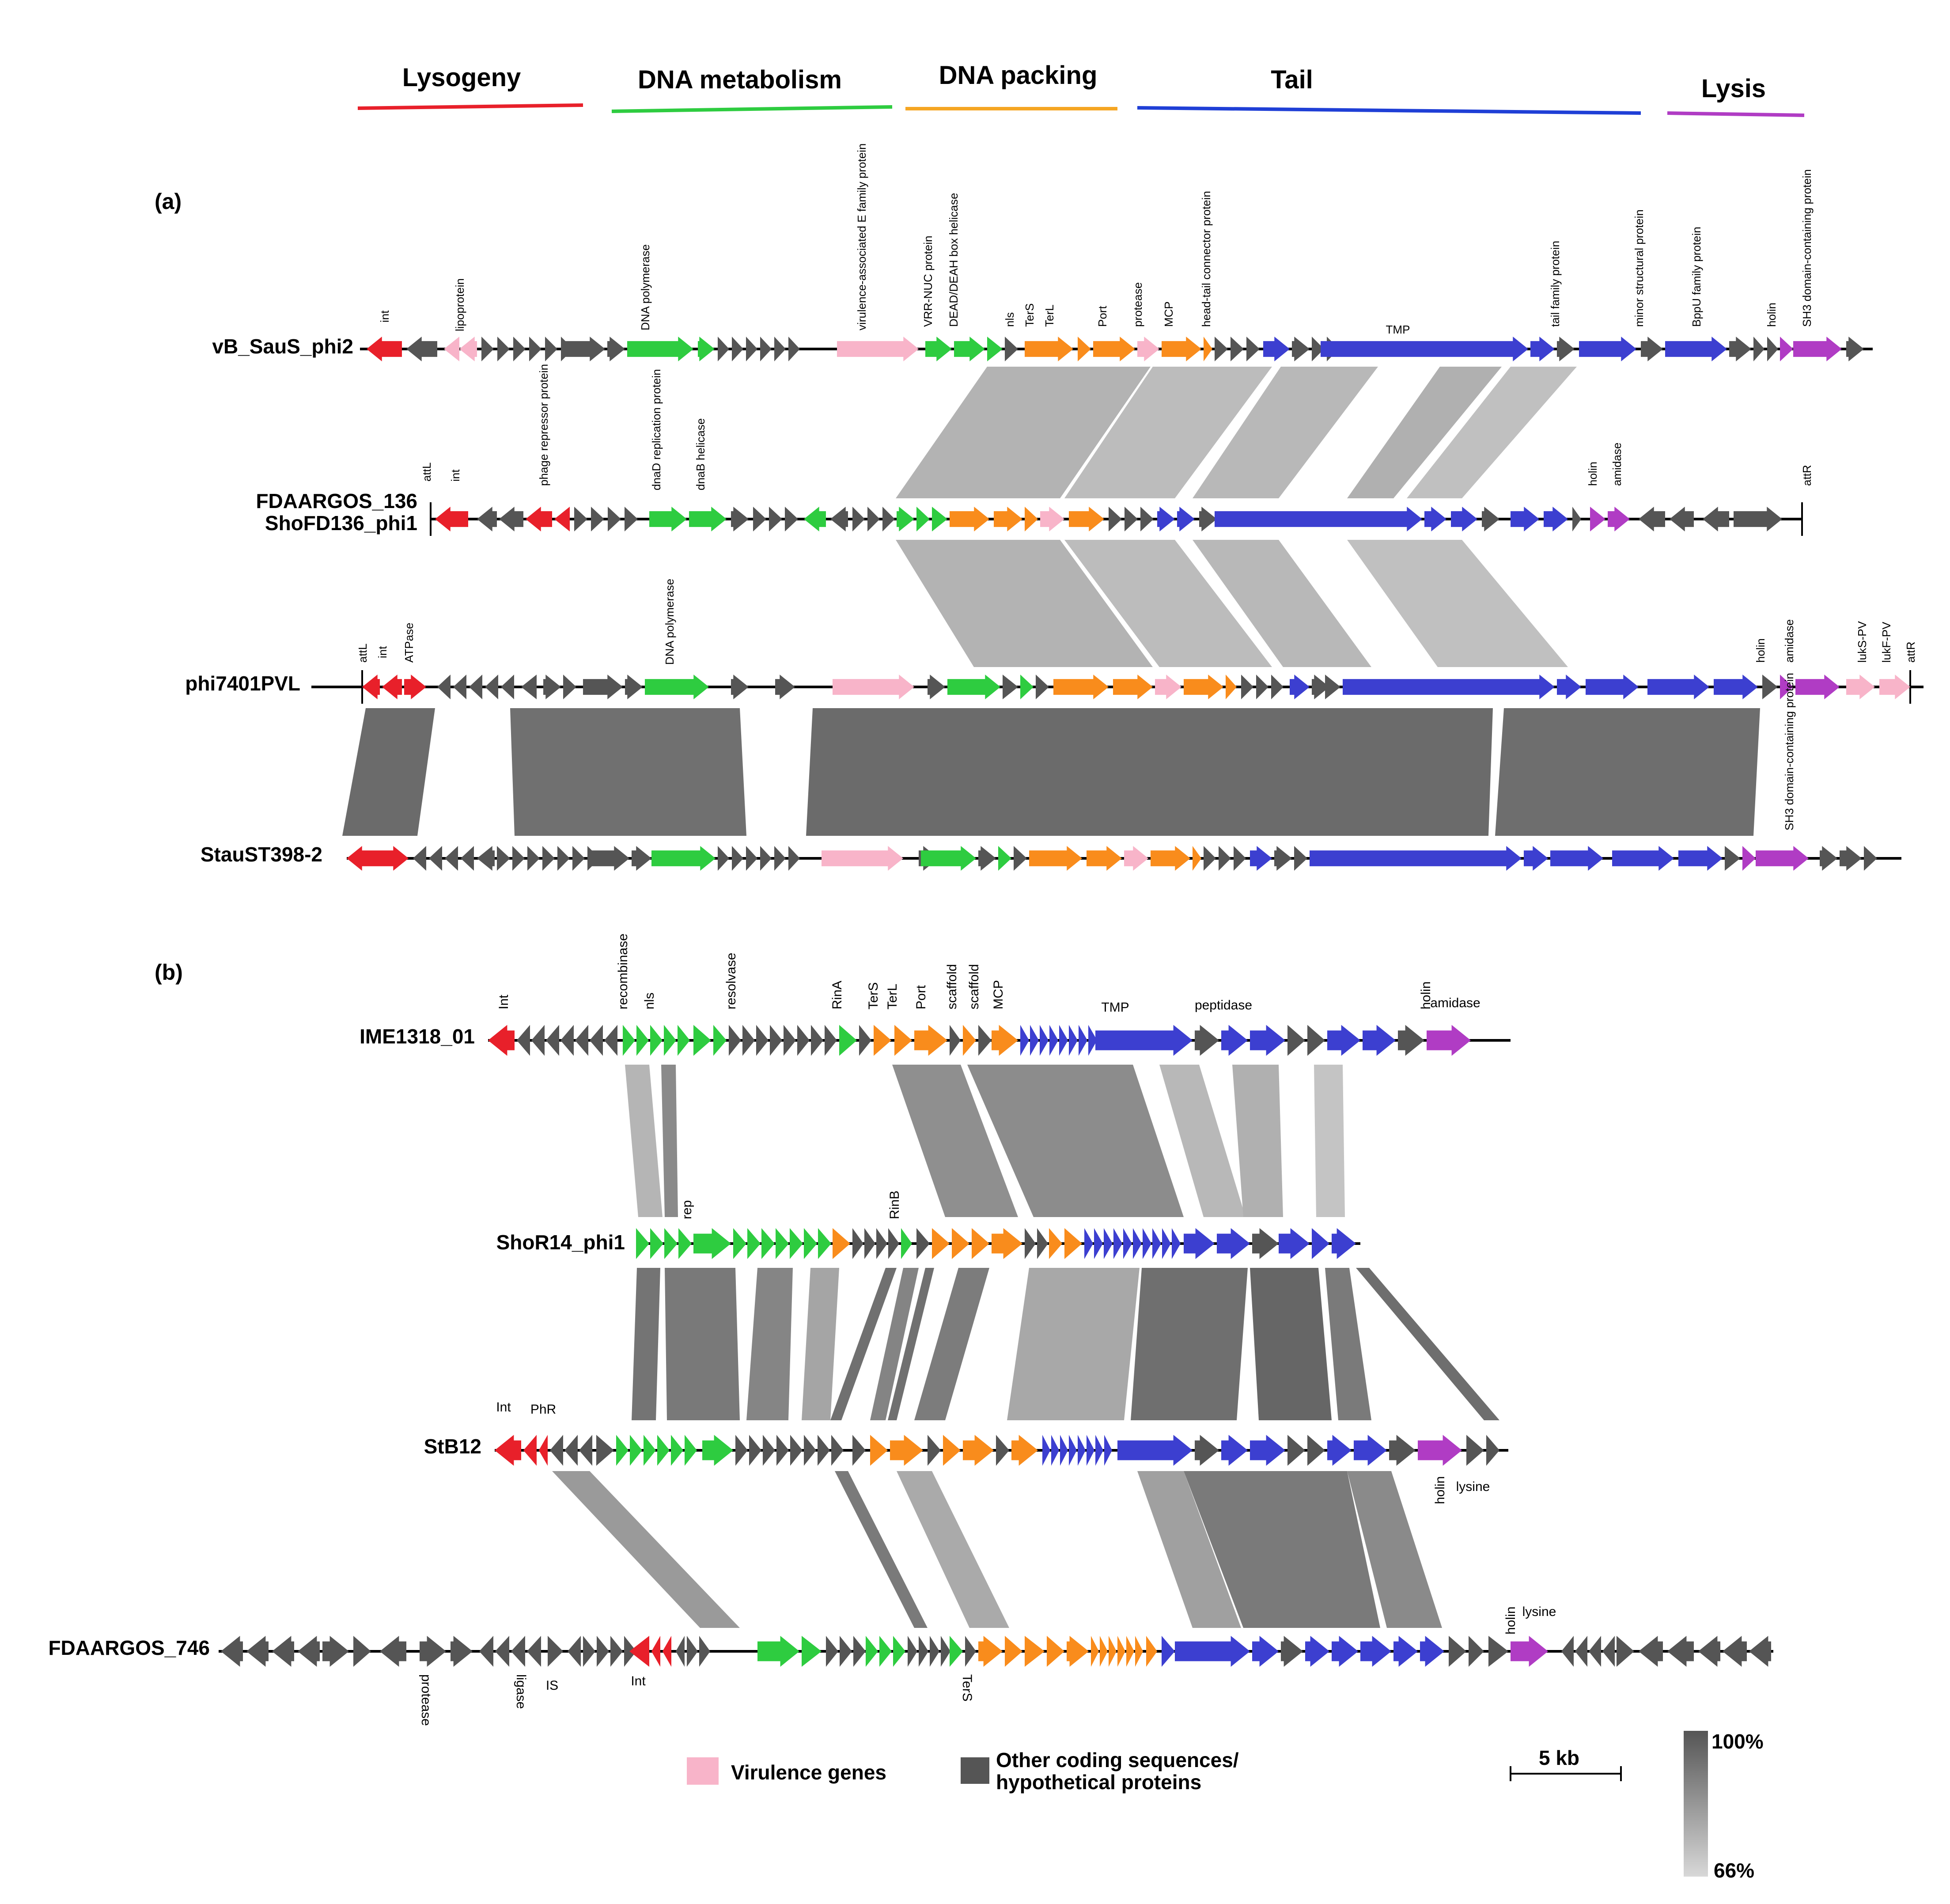 This screenshot has height=1904, width=1950. Describe the element at coordinates (1102, 316) in the screenshot. I see `gene-label: Port` at that location.